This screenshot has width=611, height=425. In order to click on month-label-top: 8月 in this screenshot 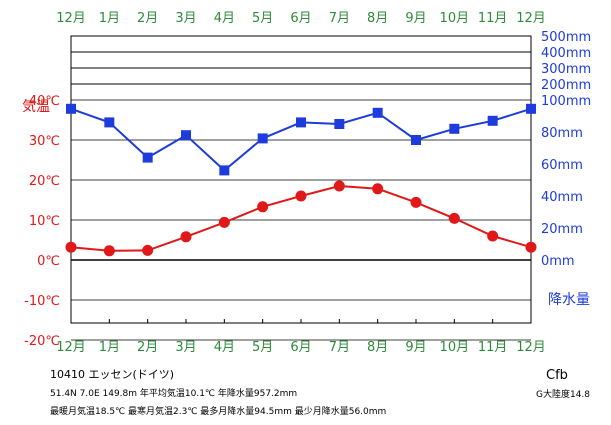, I will do `click(377, 18)`.